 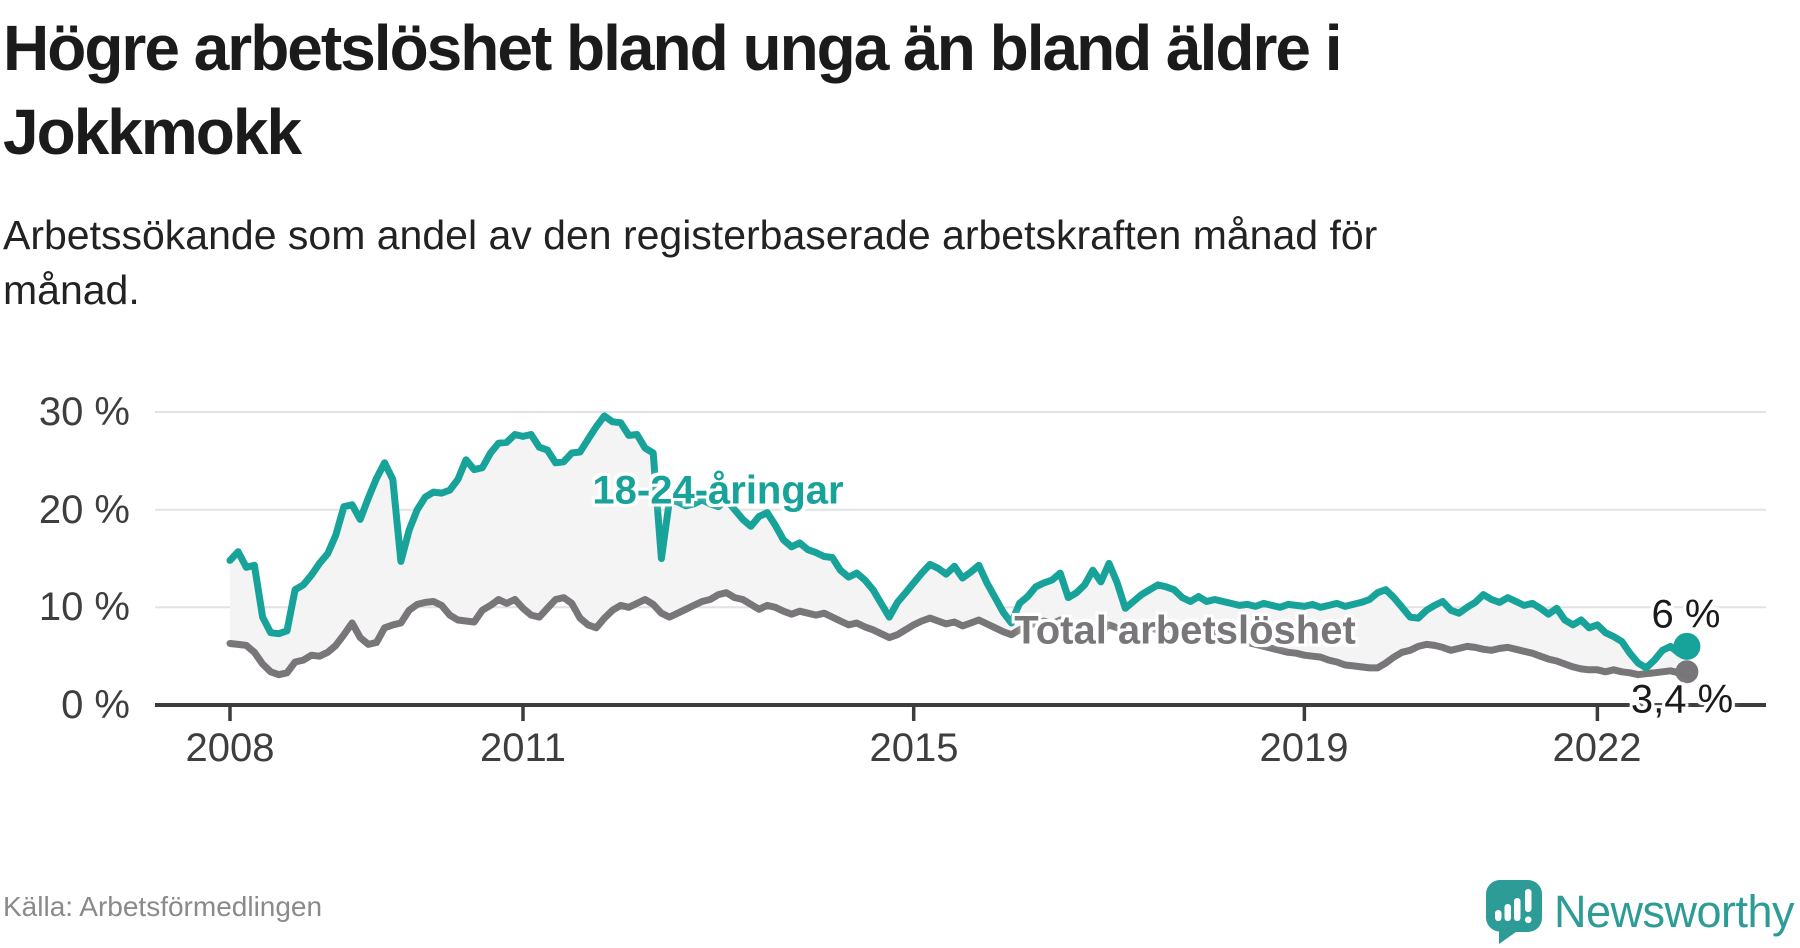 What do you see at coordinates (84, 607) in the screenshot?
I see `y-tick-label: 10 %` at bounding box center [84, 607].